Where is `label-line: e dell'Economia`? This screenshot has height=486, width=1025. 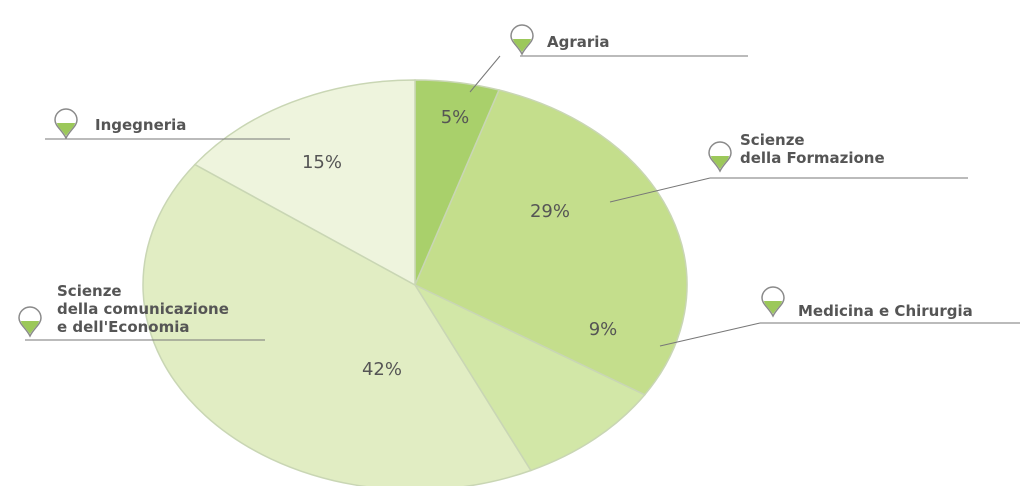 label-line: e dell'Economia is located at coordinates (123, 327).